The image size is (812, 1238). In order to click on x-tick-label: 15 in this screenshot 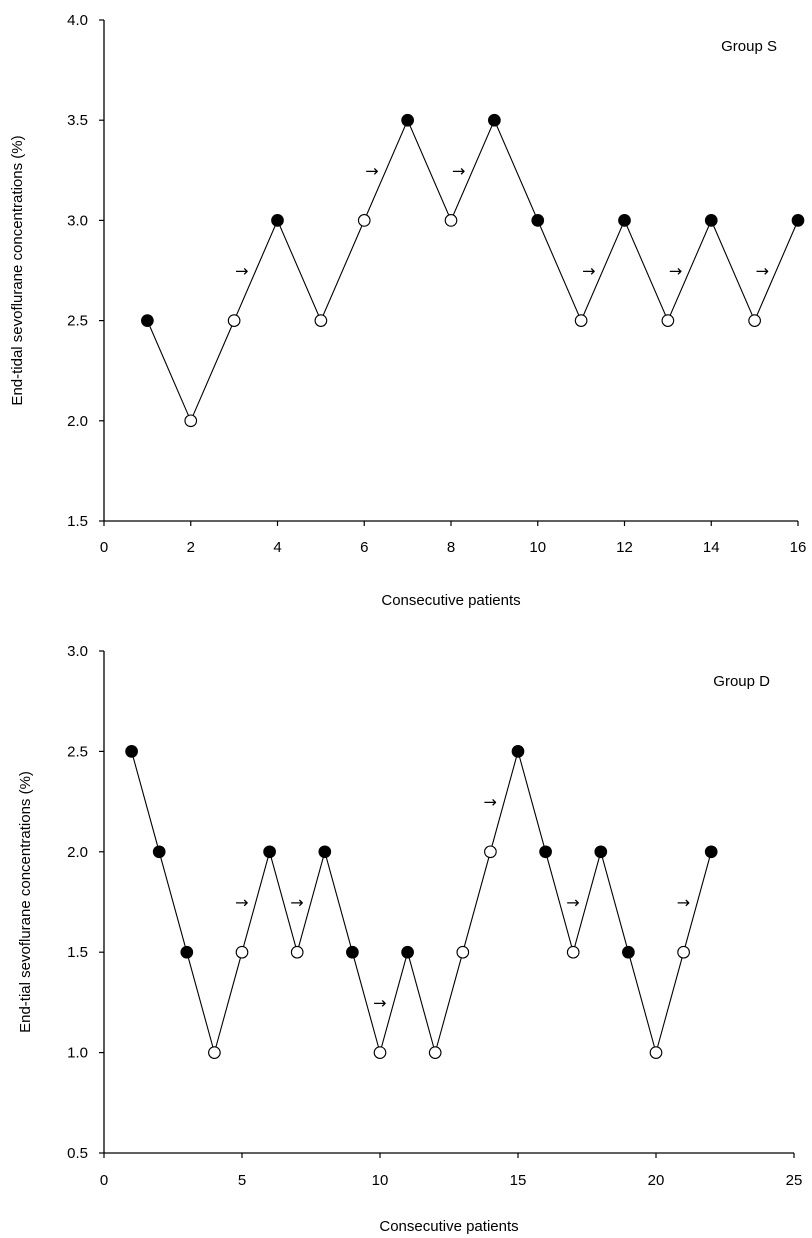, I will do `click(518, 1180)`.